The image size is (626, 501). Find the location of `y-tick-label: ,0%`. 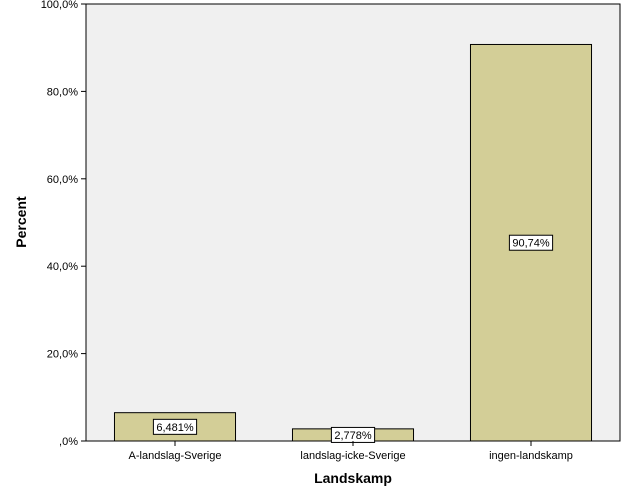

y-tick-label: ,0% is located at coordinates (68, 442).